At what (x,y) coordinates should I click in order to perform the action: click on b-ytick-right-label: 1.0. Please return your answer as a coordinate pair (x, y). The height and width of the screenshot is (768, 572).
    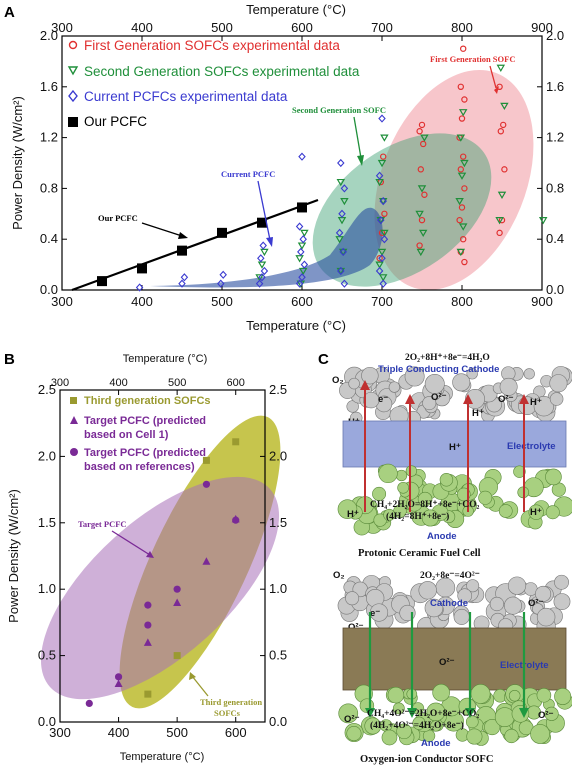
    Looking at the image, I should click on (278, 588).